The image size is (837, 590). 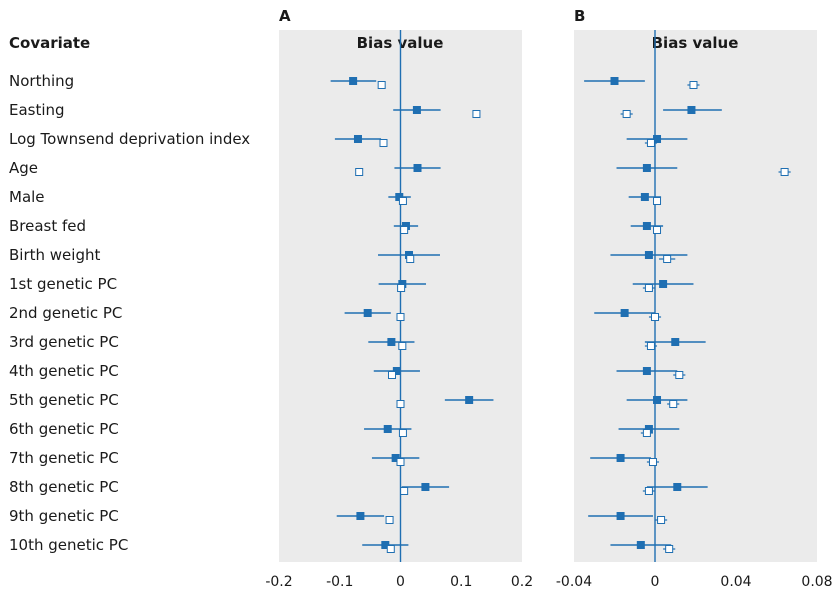 I want to click on covariate-label: Northing, so click(x=41, y=81).